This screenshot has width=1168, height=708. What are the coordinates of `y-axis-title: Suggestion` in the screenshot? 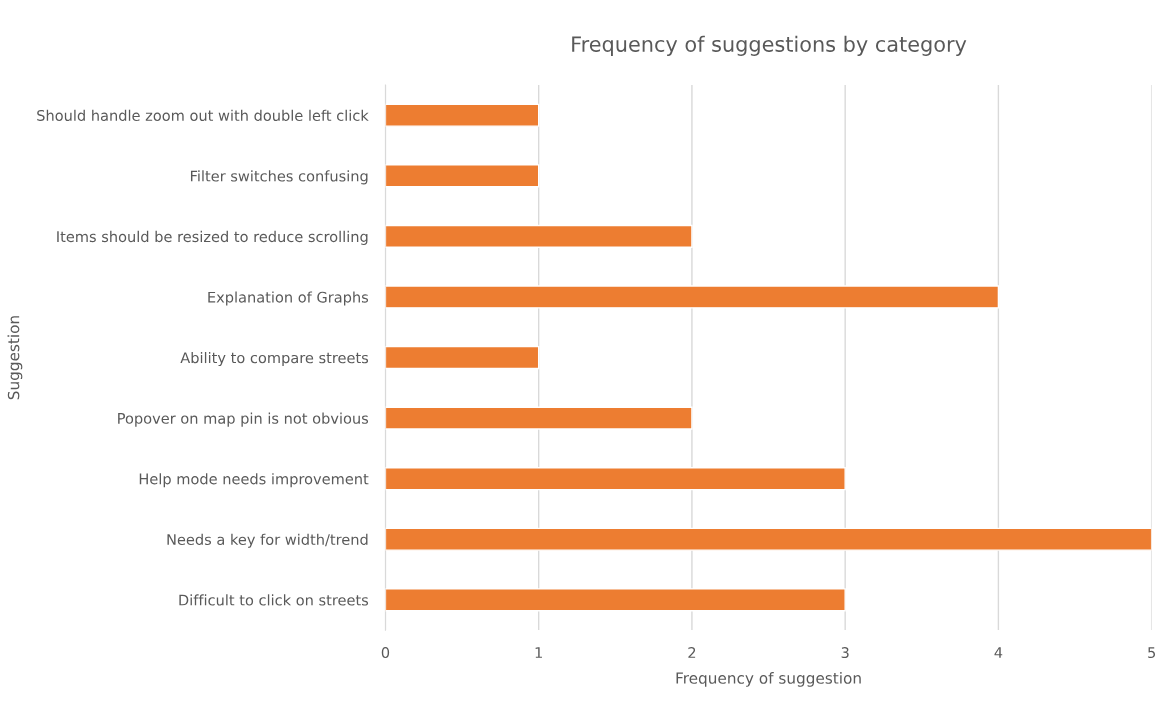 It's located at (15, 358).